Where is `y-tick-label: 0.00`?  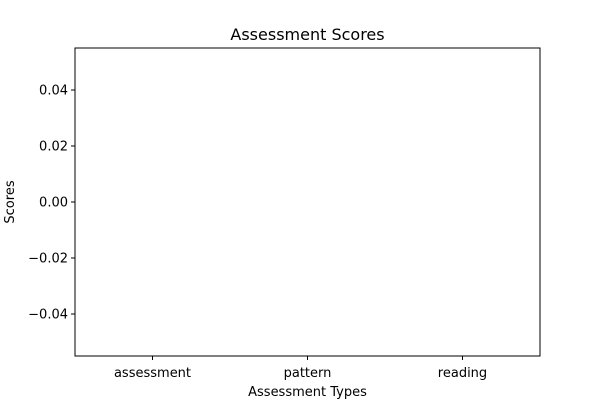 y-tick-label: 0.00 is located at coordinates (53, 203).